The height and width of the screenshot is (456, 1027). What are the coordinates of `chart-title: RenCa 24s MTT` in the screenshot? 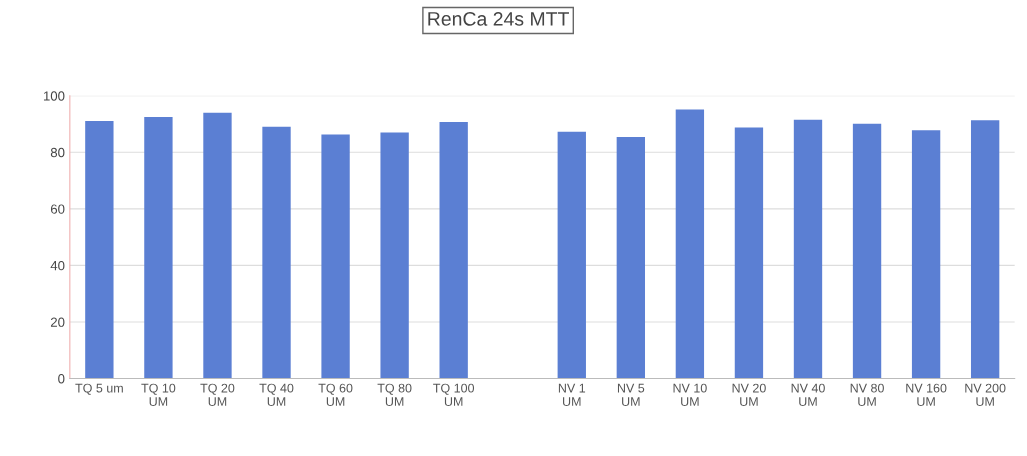 It's located at (498, 18).